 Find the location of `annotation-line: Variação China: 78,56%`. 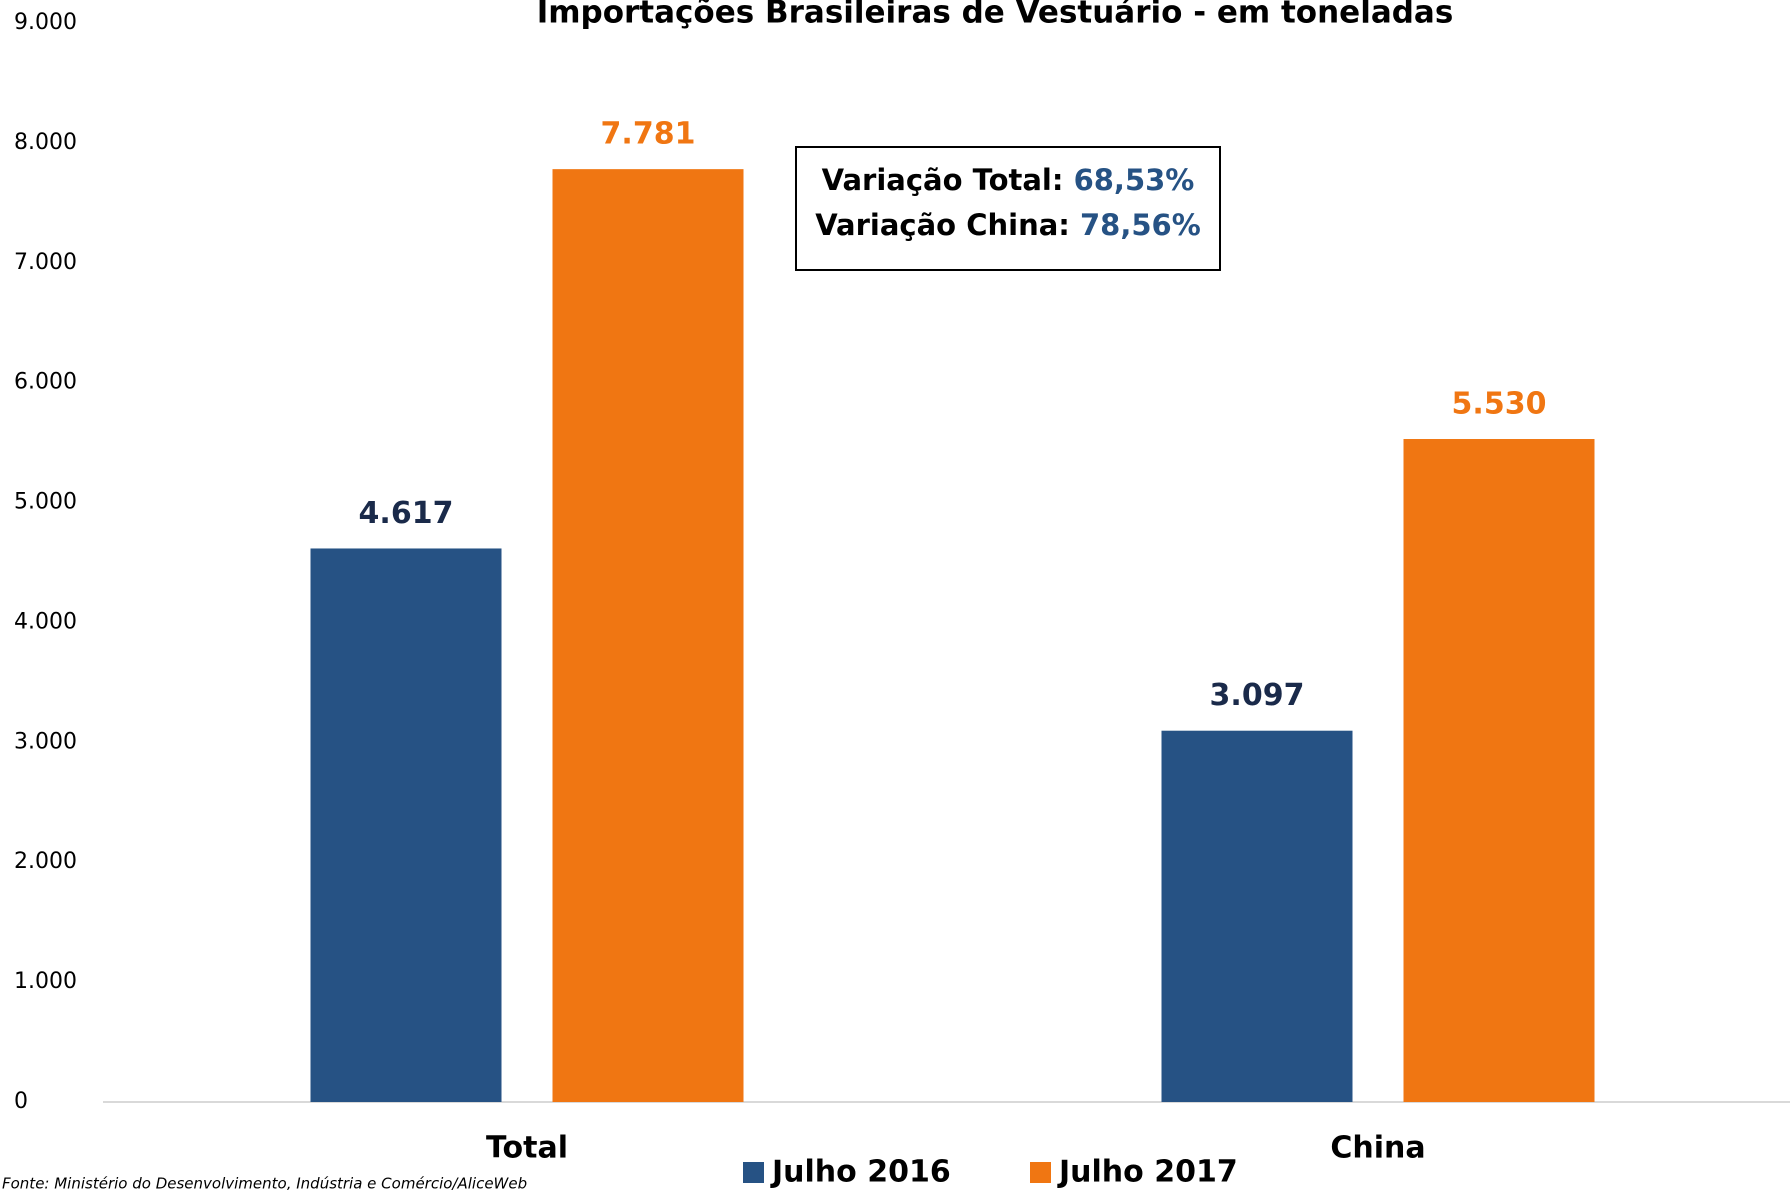

annotation-line: Variação China: 78,56% is located at coordinates (1008, 225).